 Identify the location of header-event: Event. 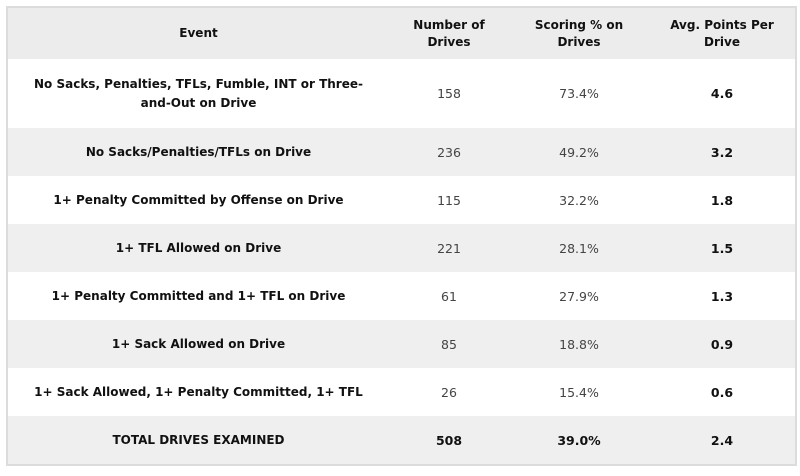
(198, 33).